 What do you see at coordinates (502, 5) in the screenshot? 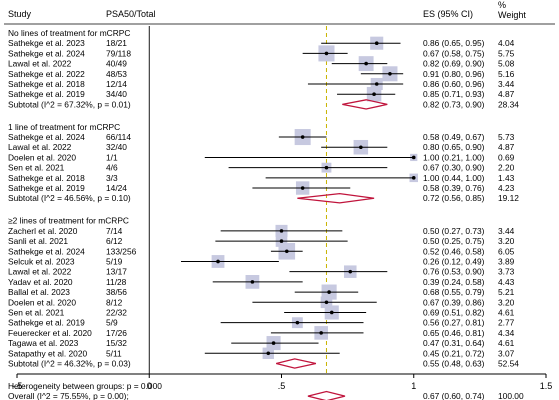
I see `header-weight-line: %` at bounding box center [502, 5].